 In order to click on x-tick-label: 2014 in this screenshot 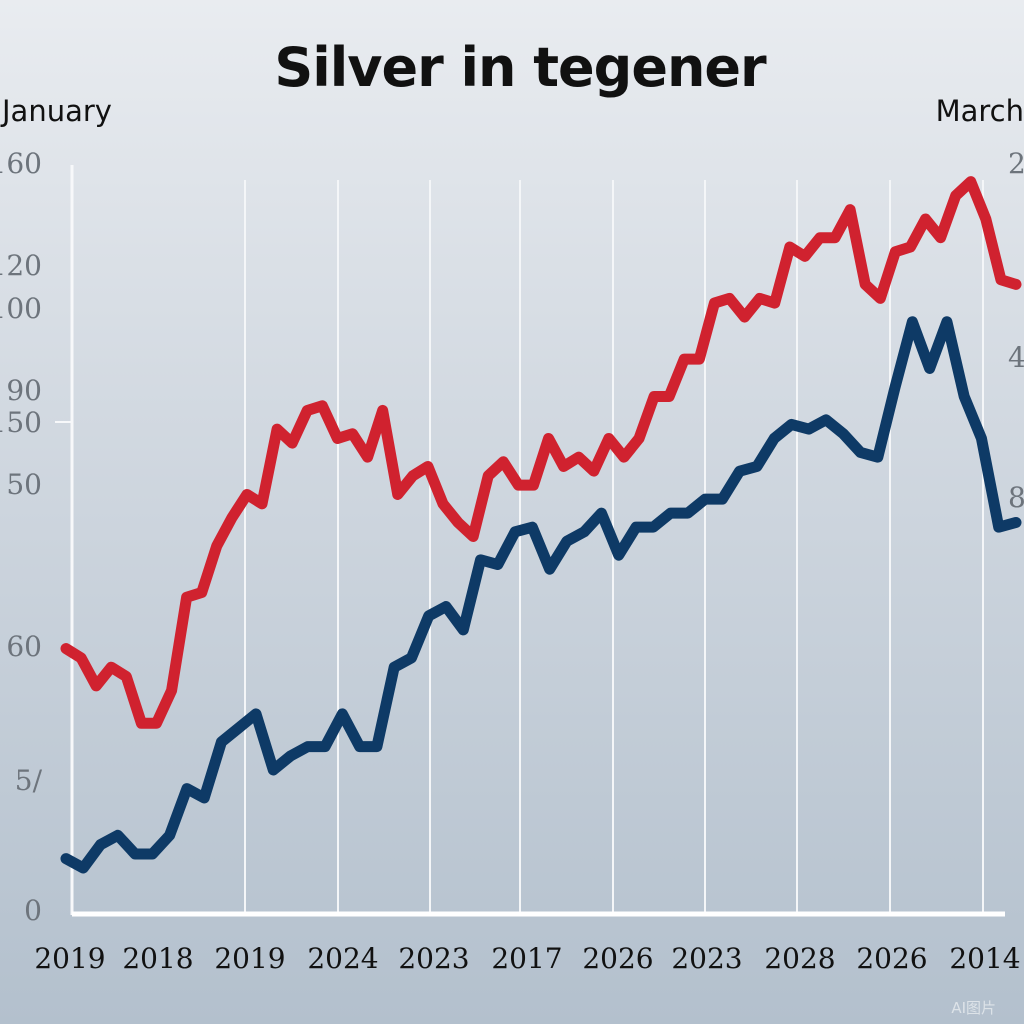, I will do `click(984, 958)`.